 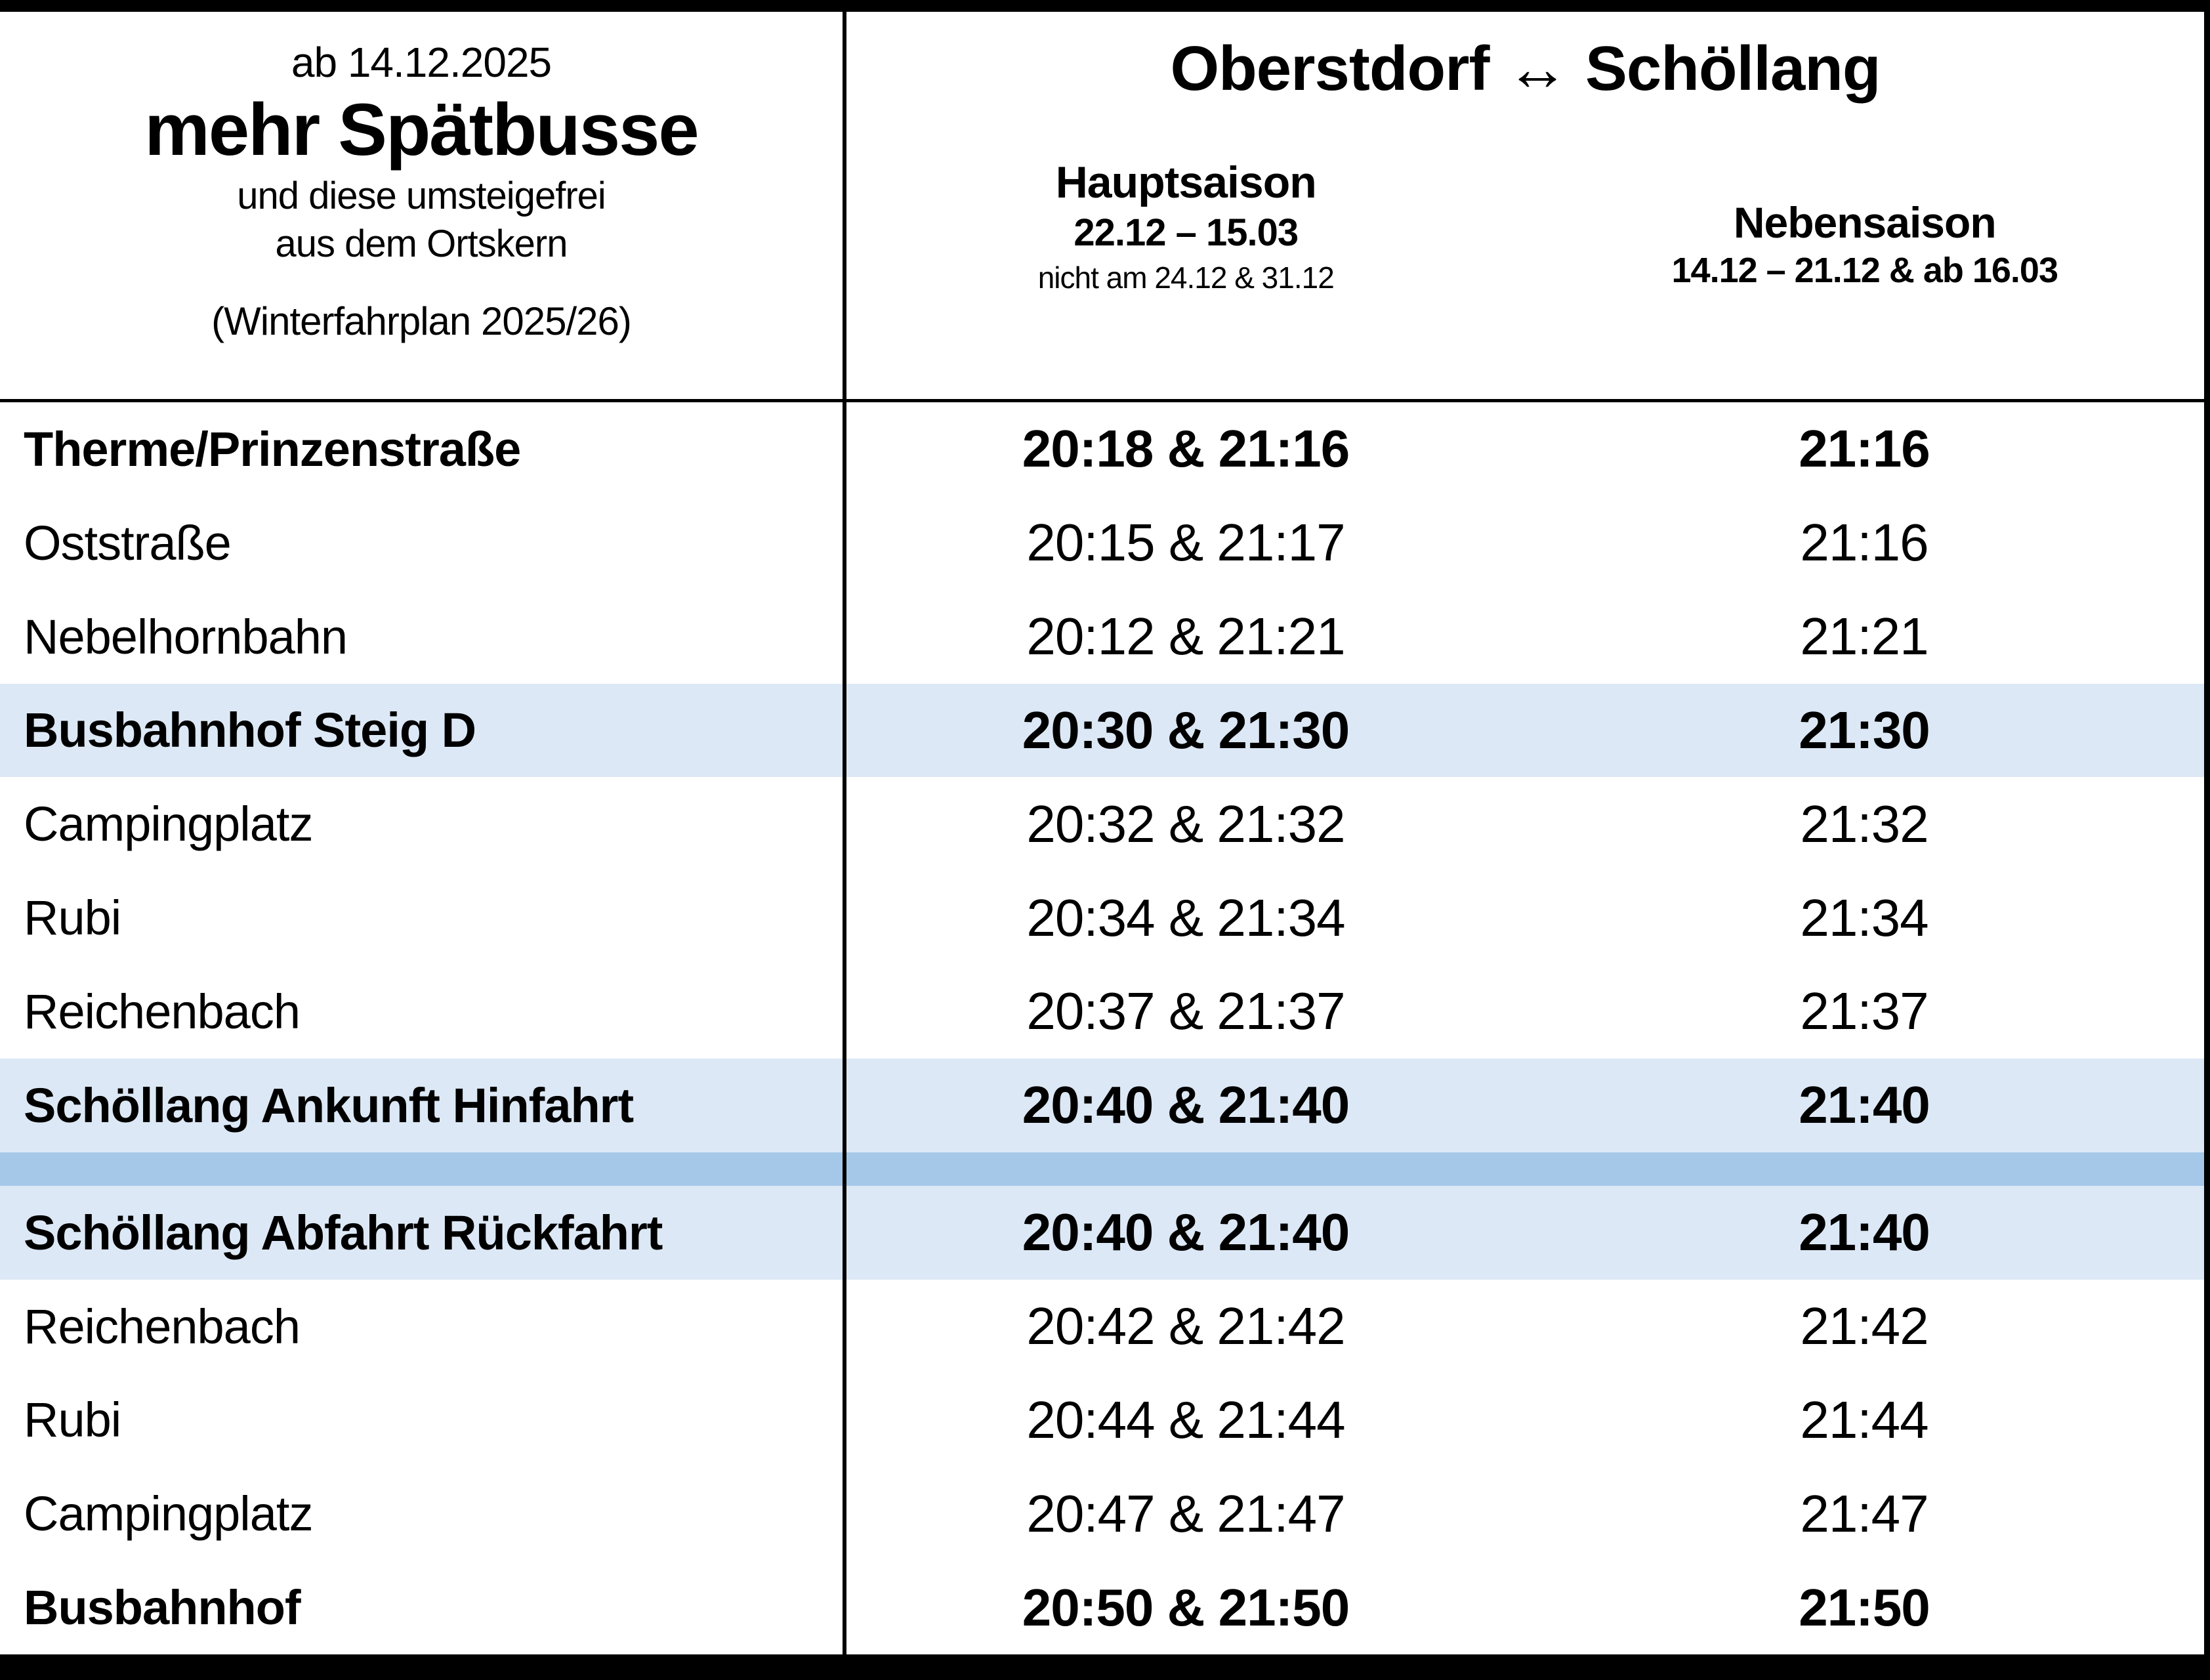 I want to click on nebensaison-time-cell: 21:34, so click(x=1864, y=917).